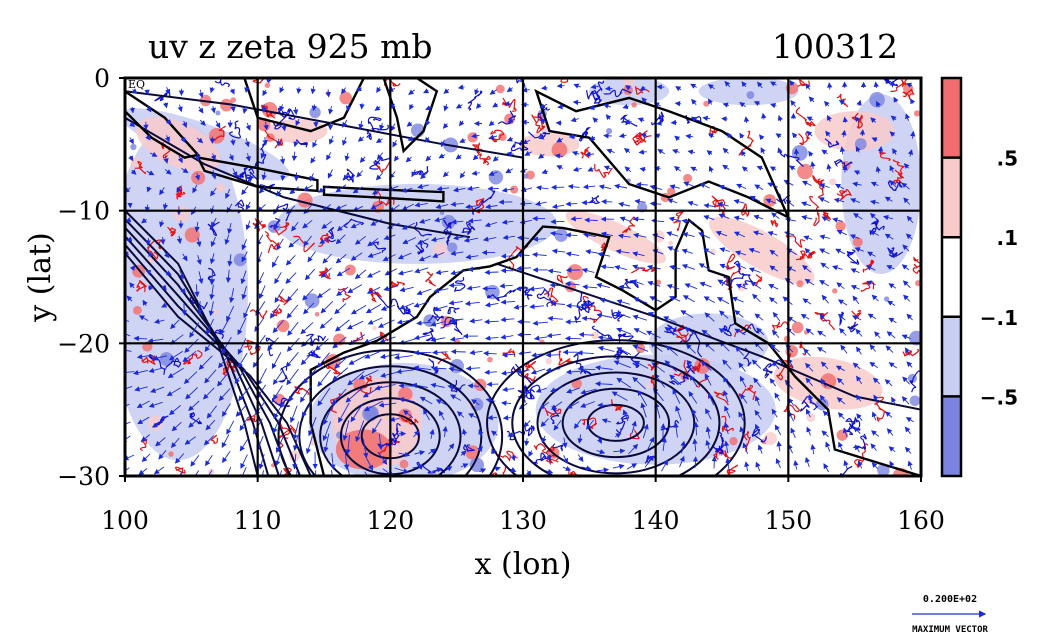 The image size is (1056, 637). I want to click on colorbar-level-label: .5, so click(1007, 159).